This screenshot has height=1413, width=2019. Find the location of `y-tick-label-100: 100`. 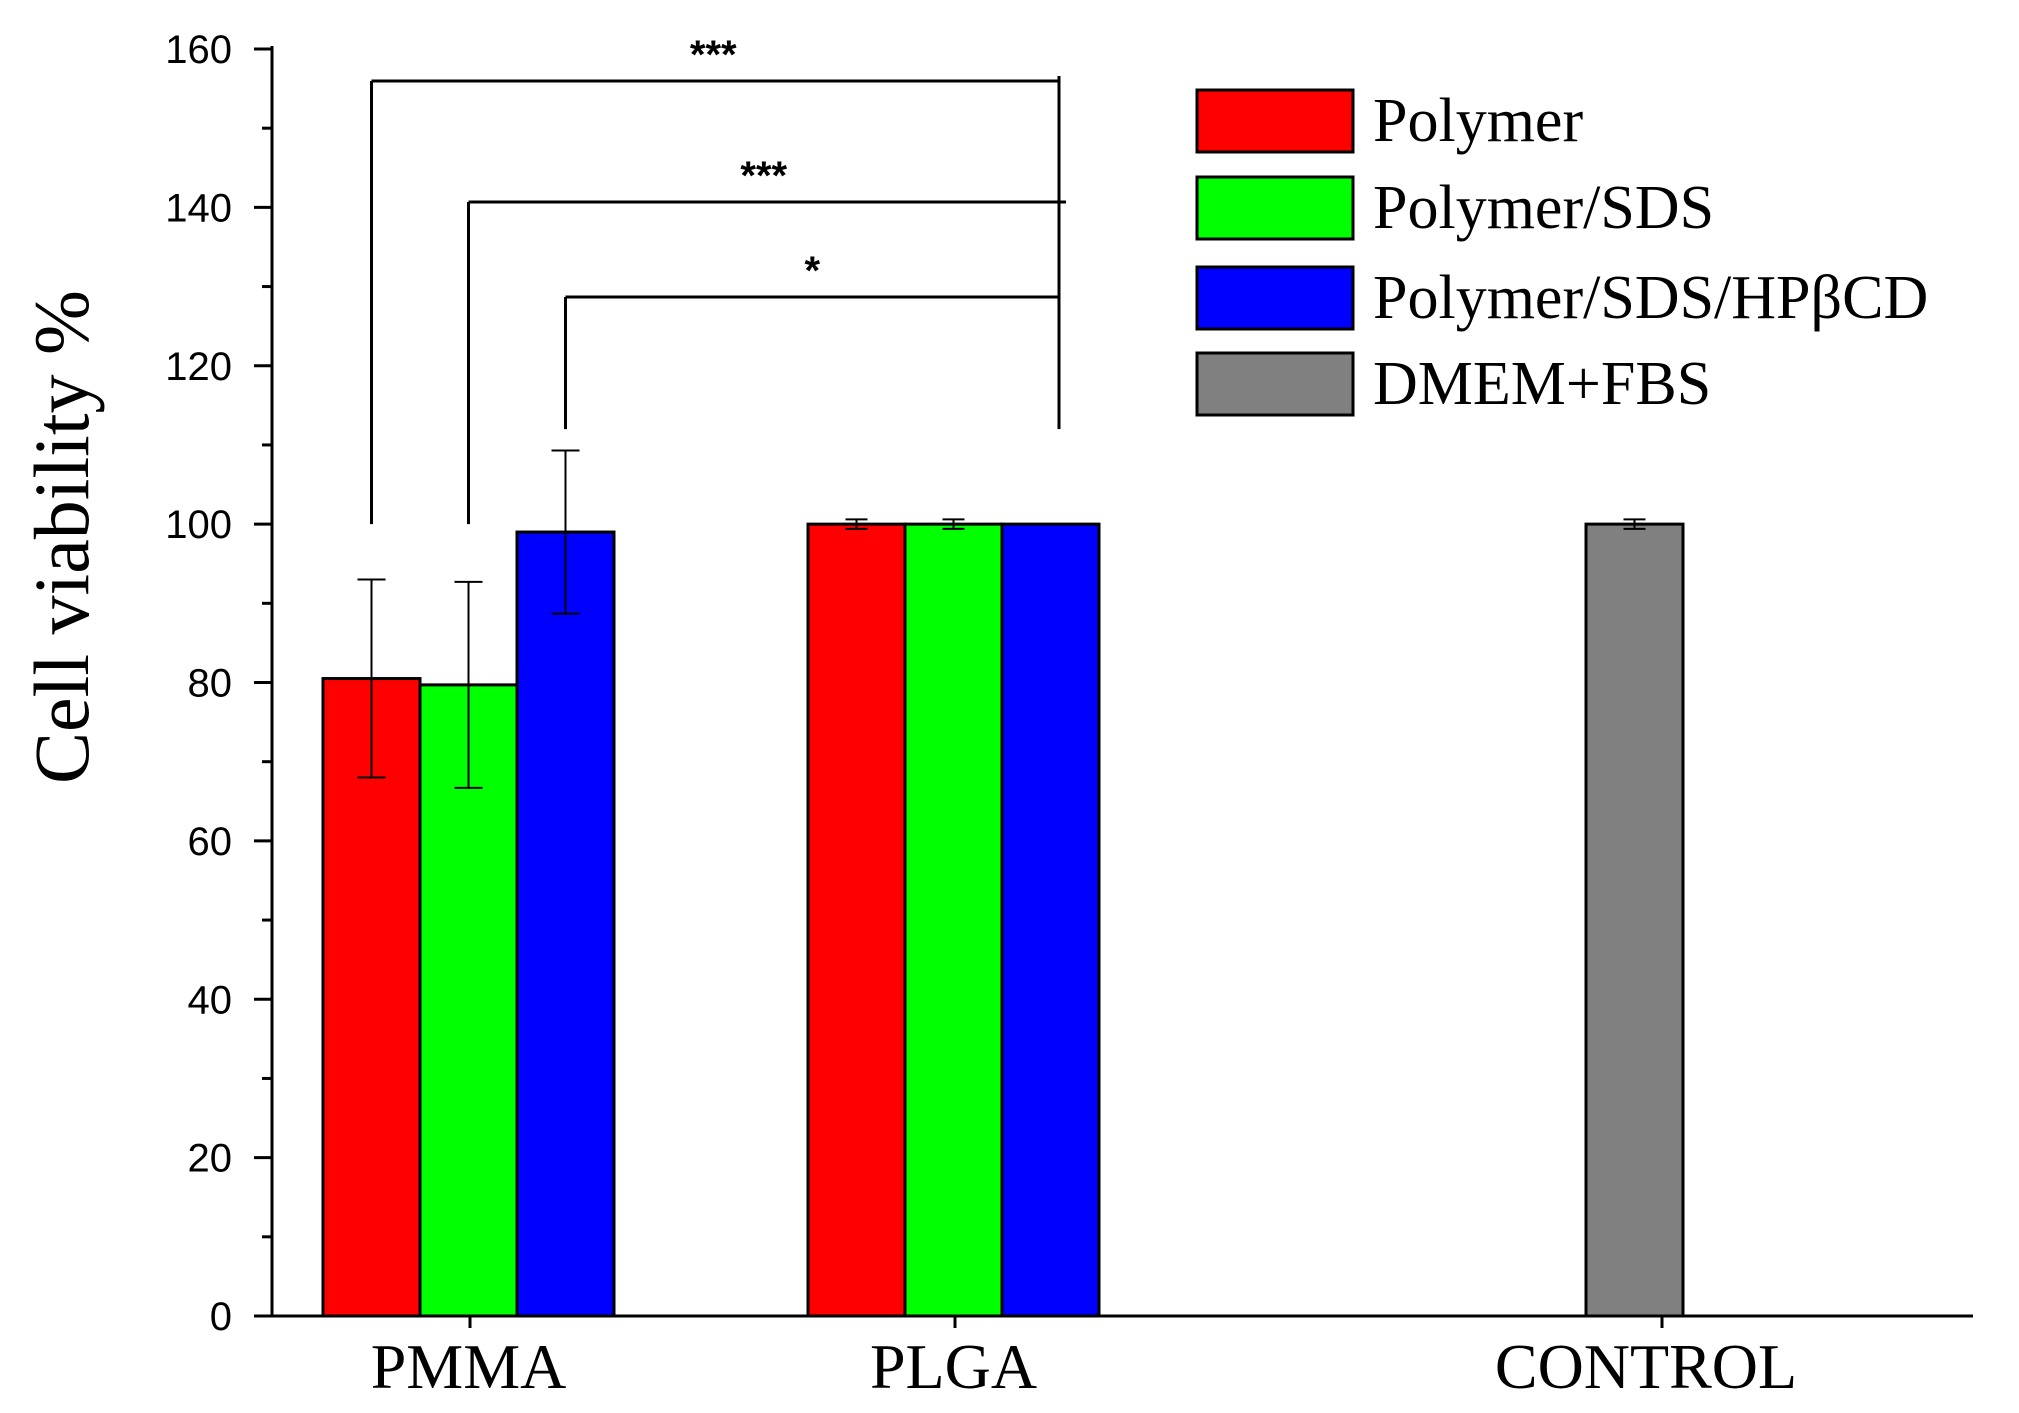

y-tick-label-100: 100 is located at coordinates (198, 525).